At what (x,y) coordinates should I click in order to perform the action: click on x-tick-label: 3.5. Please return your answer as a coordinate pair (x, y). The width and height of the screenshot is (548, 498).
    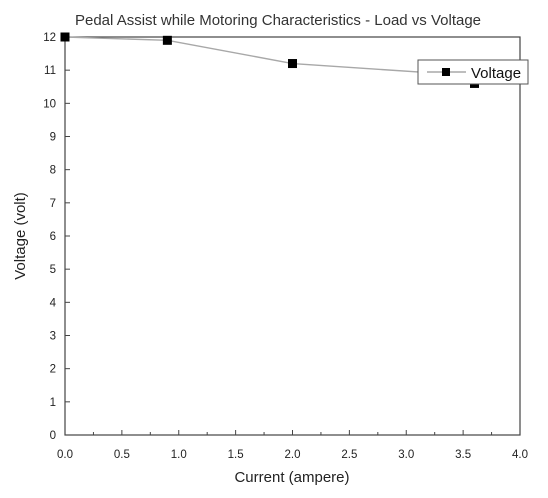
    Looking at the image, I should click on (463, 455).